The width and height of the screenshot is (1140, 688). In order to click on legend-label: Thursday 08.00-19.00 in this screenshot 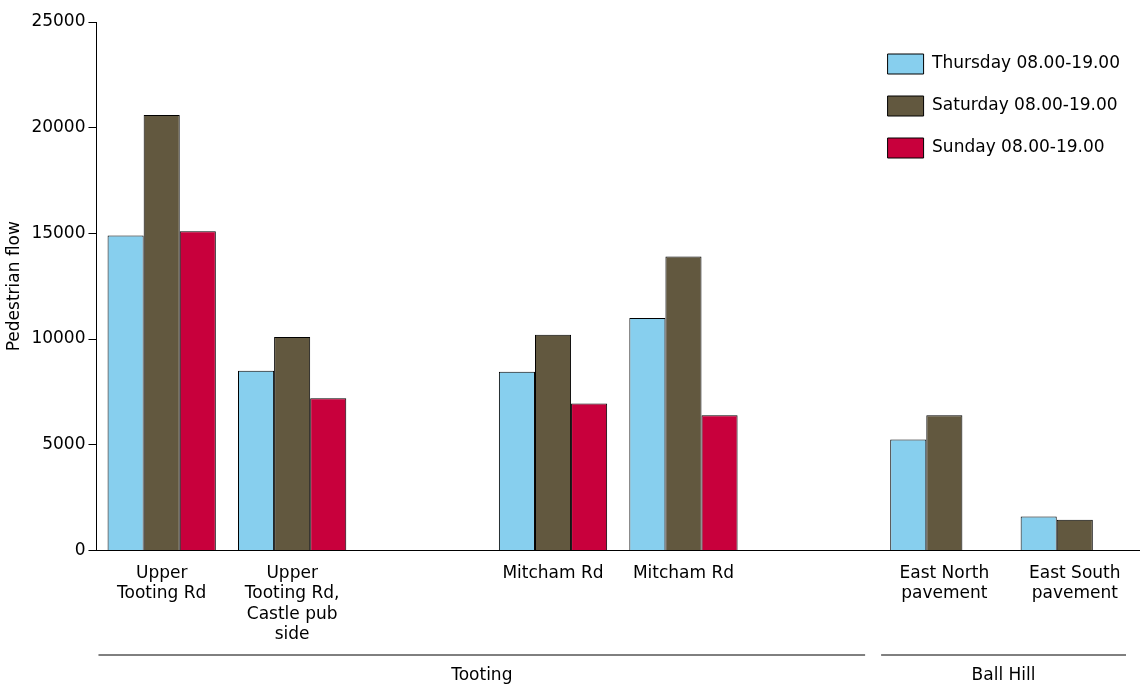, I will do `click(1025, 62)`.